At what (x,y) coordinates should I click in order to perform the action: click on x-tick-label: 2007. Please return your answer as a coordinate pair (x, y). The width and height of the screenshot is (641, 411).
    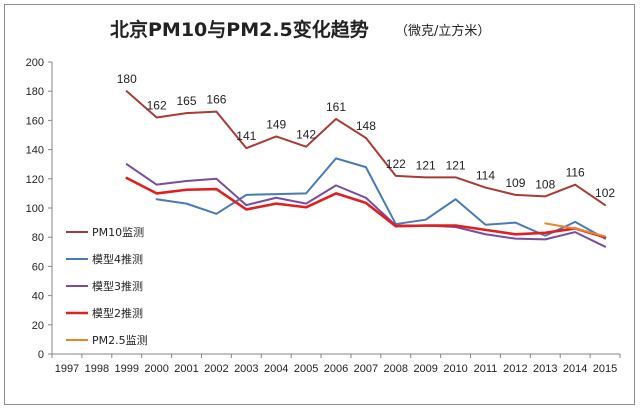
    Looking at the image, I should click on (366, 369).